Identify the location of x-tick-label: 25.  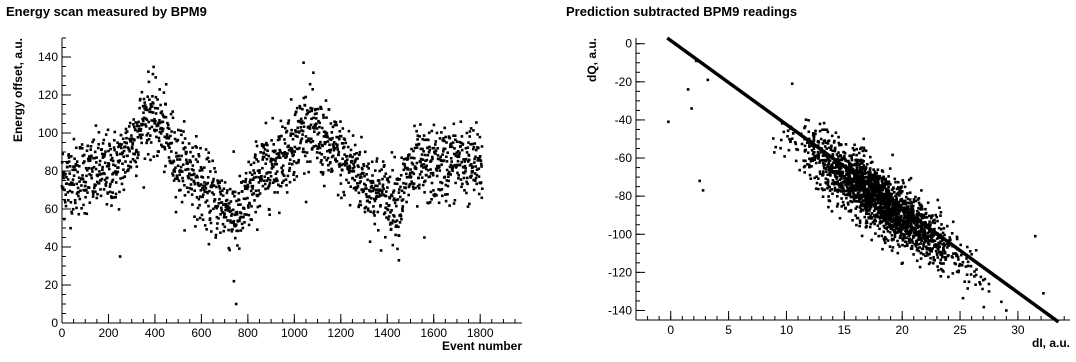
(960, 330).